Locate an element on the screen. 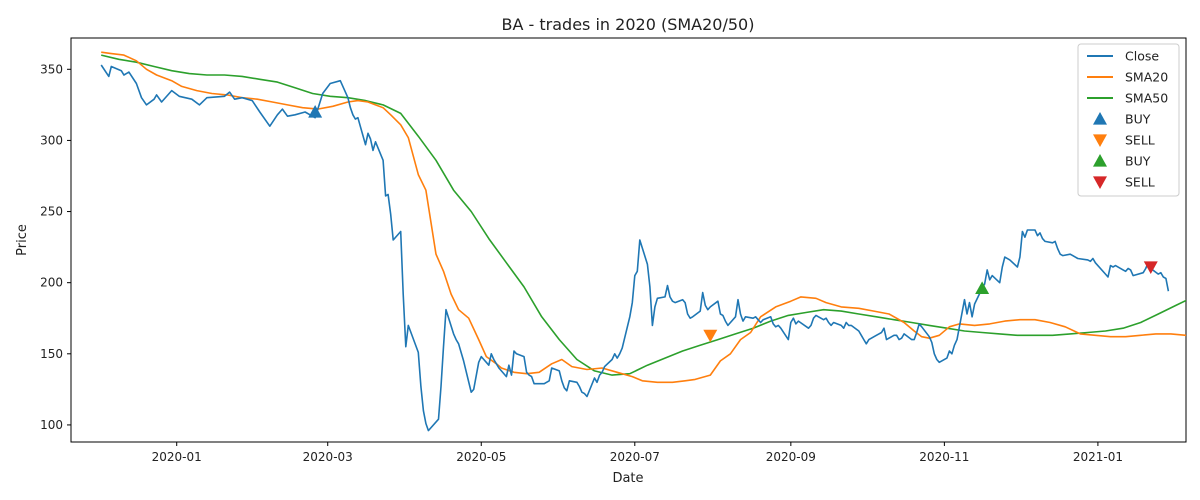  x-axis-title: Date is located at coordinates (627, 478).